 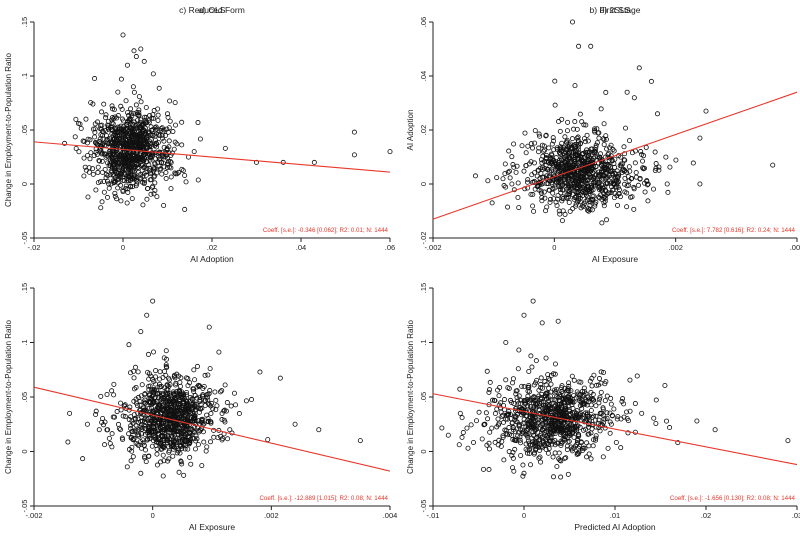 What do you see at coordinates (433, 515) in the screenshot?
I see `x-tick-label: -.01` at bounding box center [433, 515].